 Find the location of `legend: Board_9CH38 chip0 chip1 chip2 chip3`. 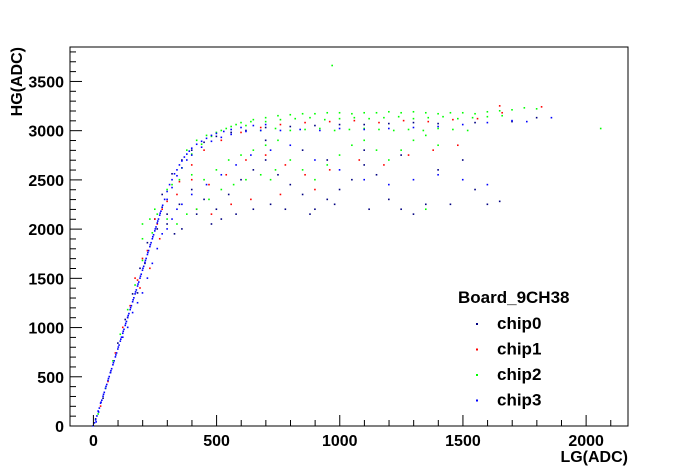

legend: Board_9CH38 chip0 chip1 chip2 chip3 is located at coordinates (514, 349).